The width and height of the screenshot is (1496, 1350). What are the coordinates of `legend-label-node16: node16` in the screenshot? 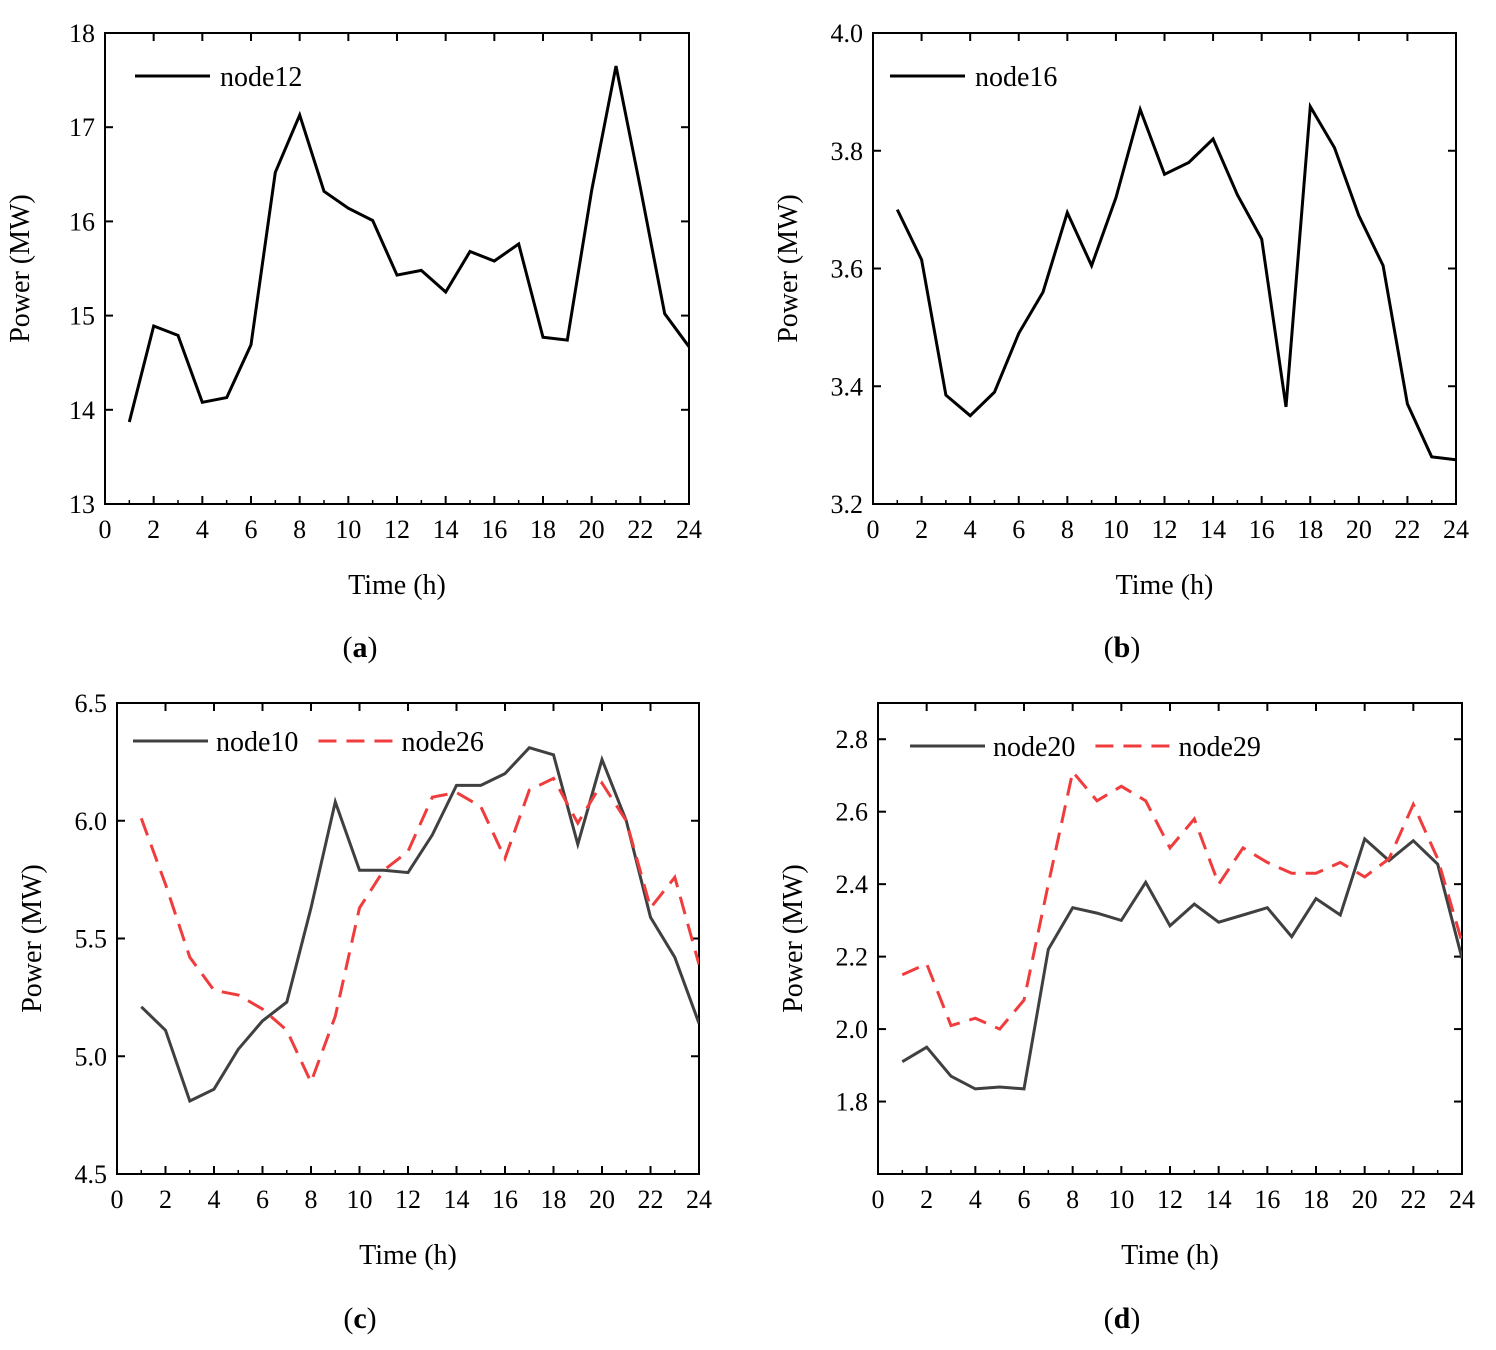 It's located at (1016, 77).